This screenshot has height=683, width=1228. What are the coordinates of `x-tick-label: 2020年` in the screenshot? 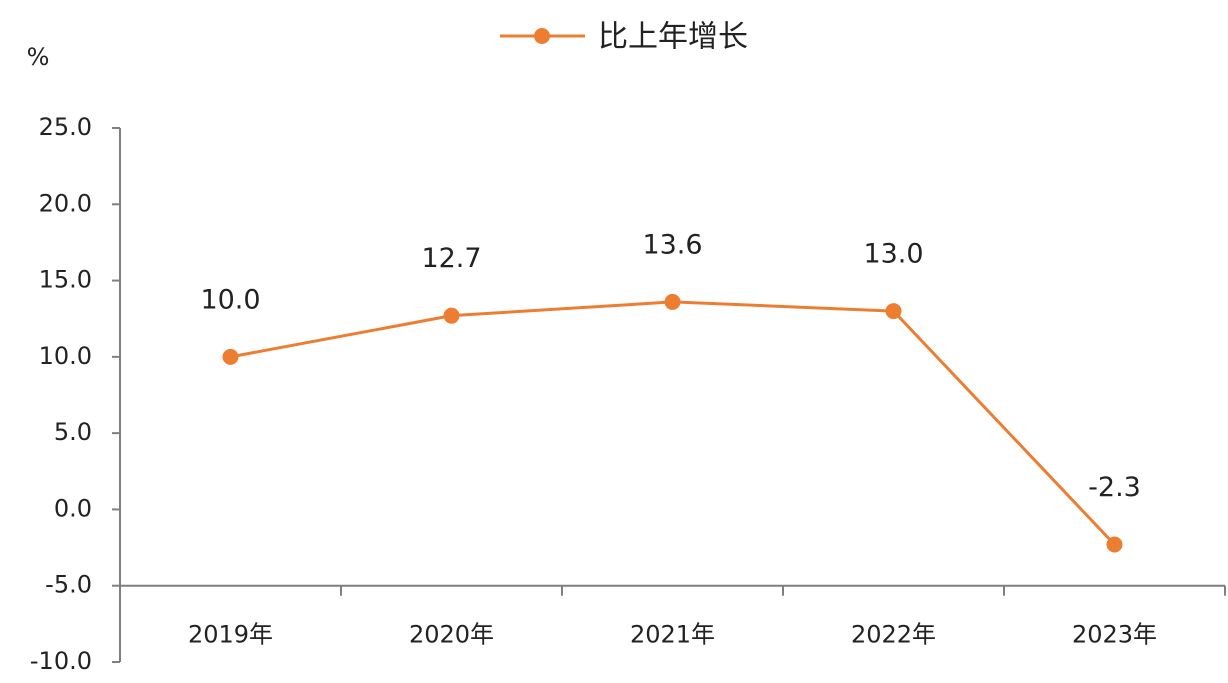 It's located at (451, 635).